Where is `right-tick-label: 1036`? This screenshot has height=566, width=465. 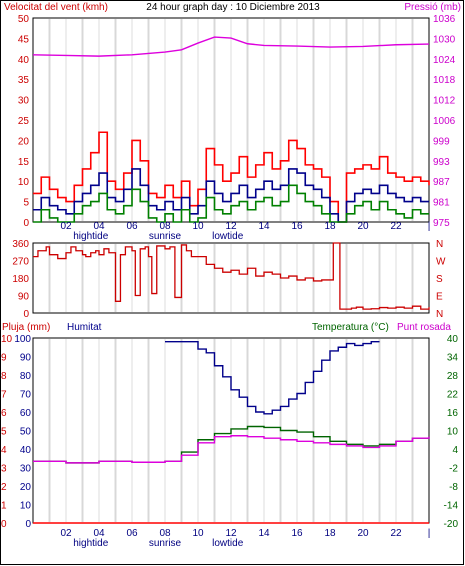
right-tick-label: 1036 is located at coordinates (444, 19).